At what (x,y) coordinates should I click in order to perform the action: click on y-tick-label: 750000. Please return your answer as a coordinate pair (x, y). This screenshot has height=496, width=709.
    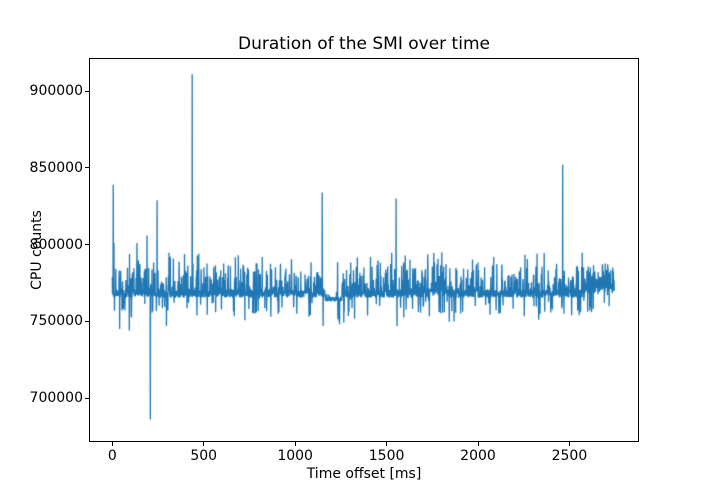
    Looking at the image, I should click on (56, 321).